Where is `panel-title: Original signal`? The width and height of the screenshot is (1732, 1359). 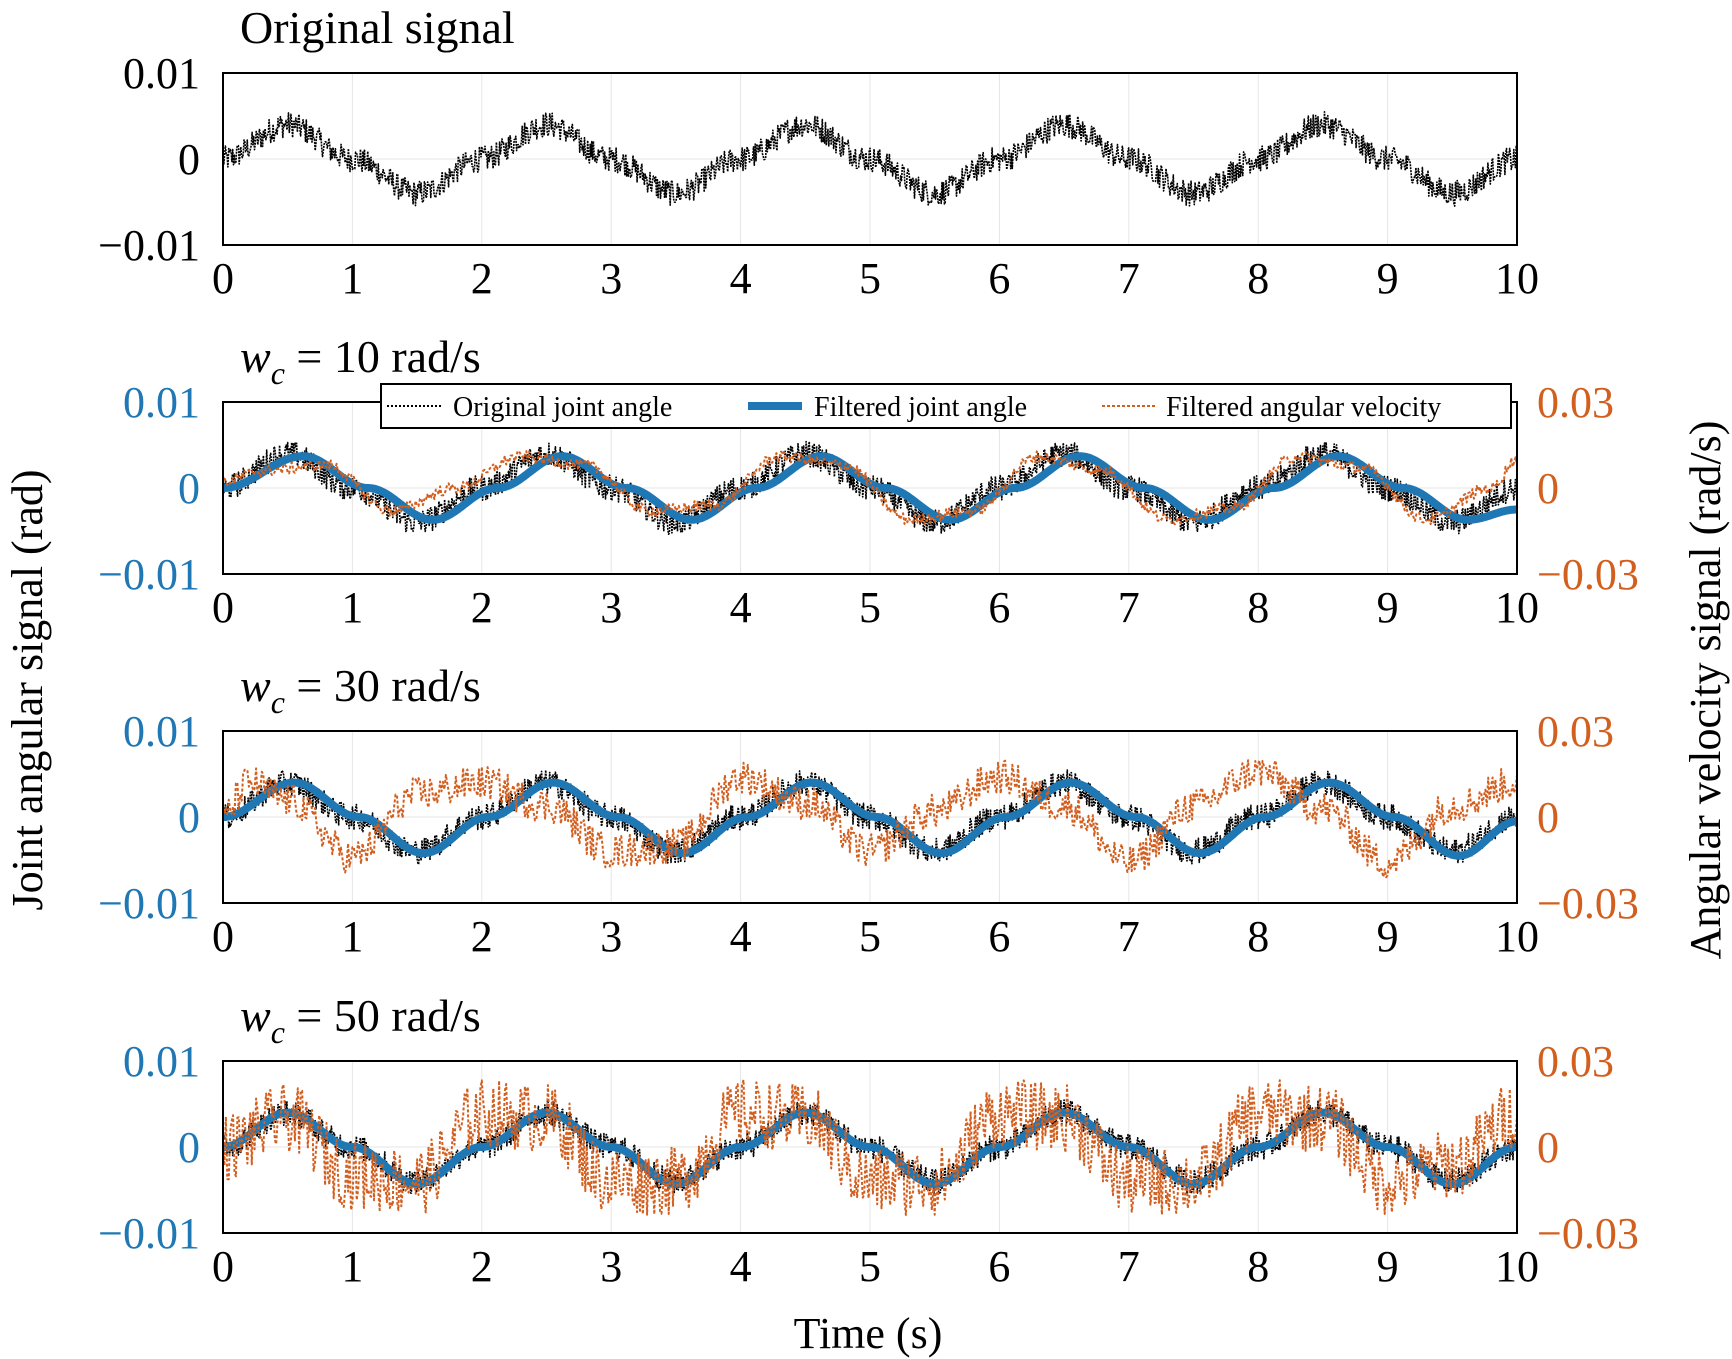
panel-title: Original signal is located at coordinates (377, 27).